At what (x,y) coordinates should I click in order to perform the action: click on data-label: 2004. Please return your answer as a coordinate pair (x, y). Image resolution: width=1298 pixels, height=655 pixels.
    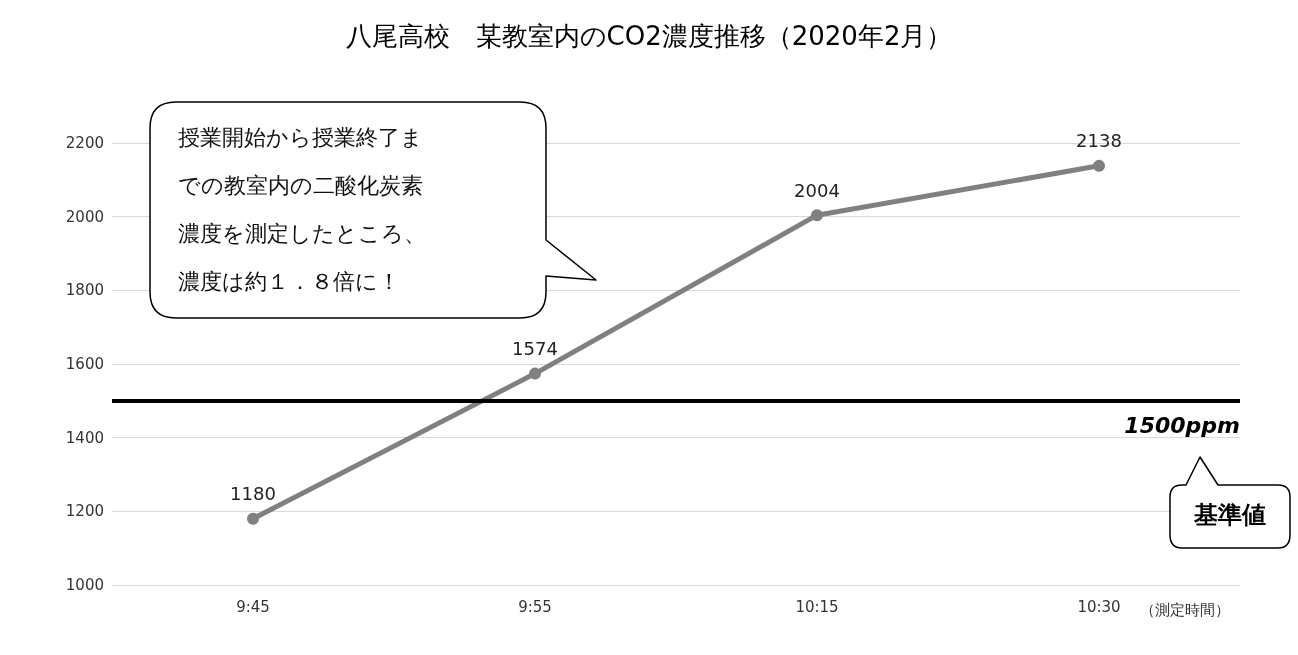
    Looking at the image, I should click on (817, 190).